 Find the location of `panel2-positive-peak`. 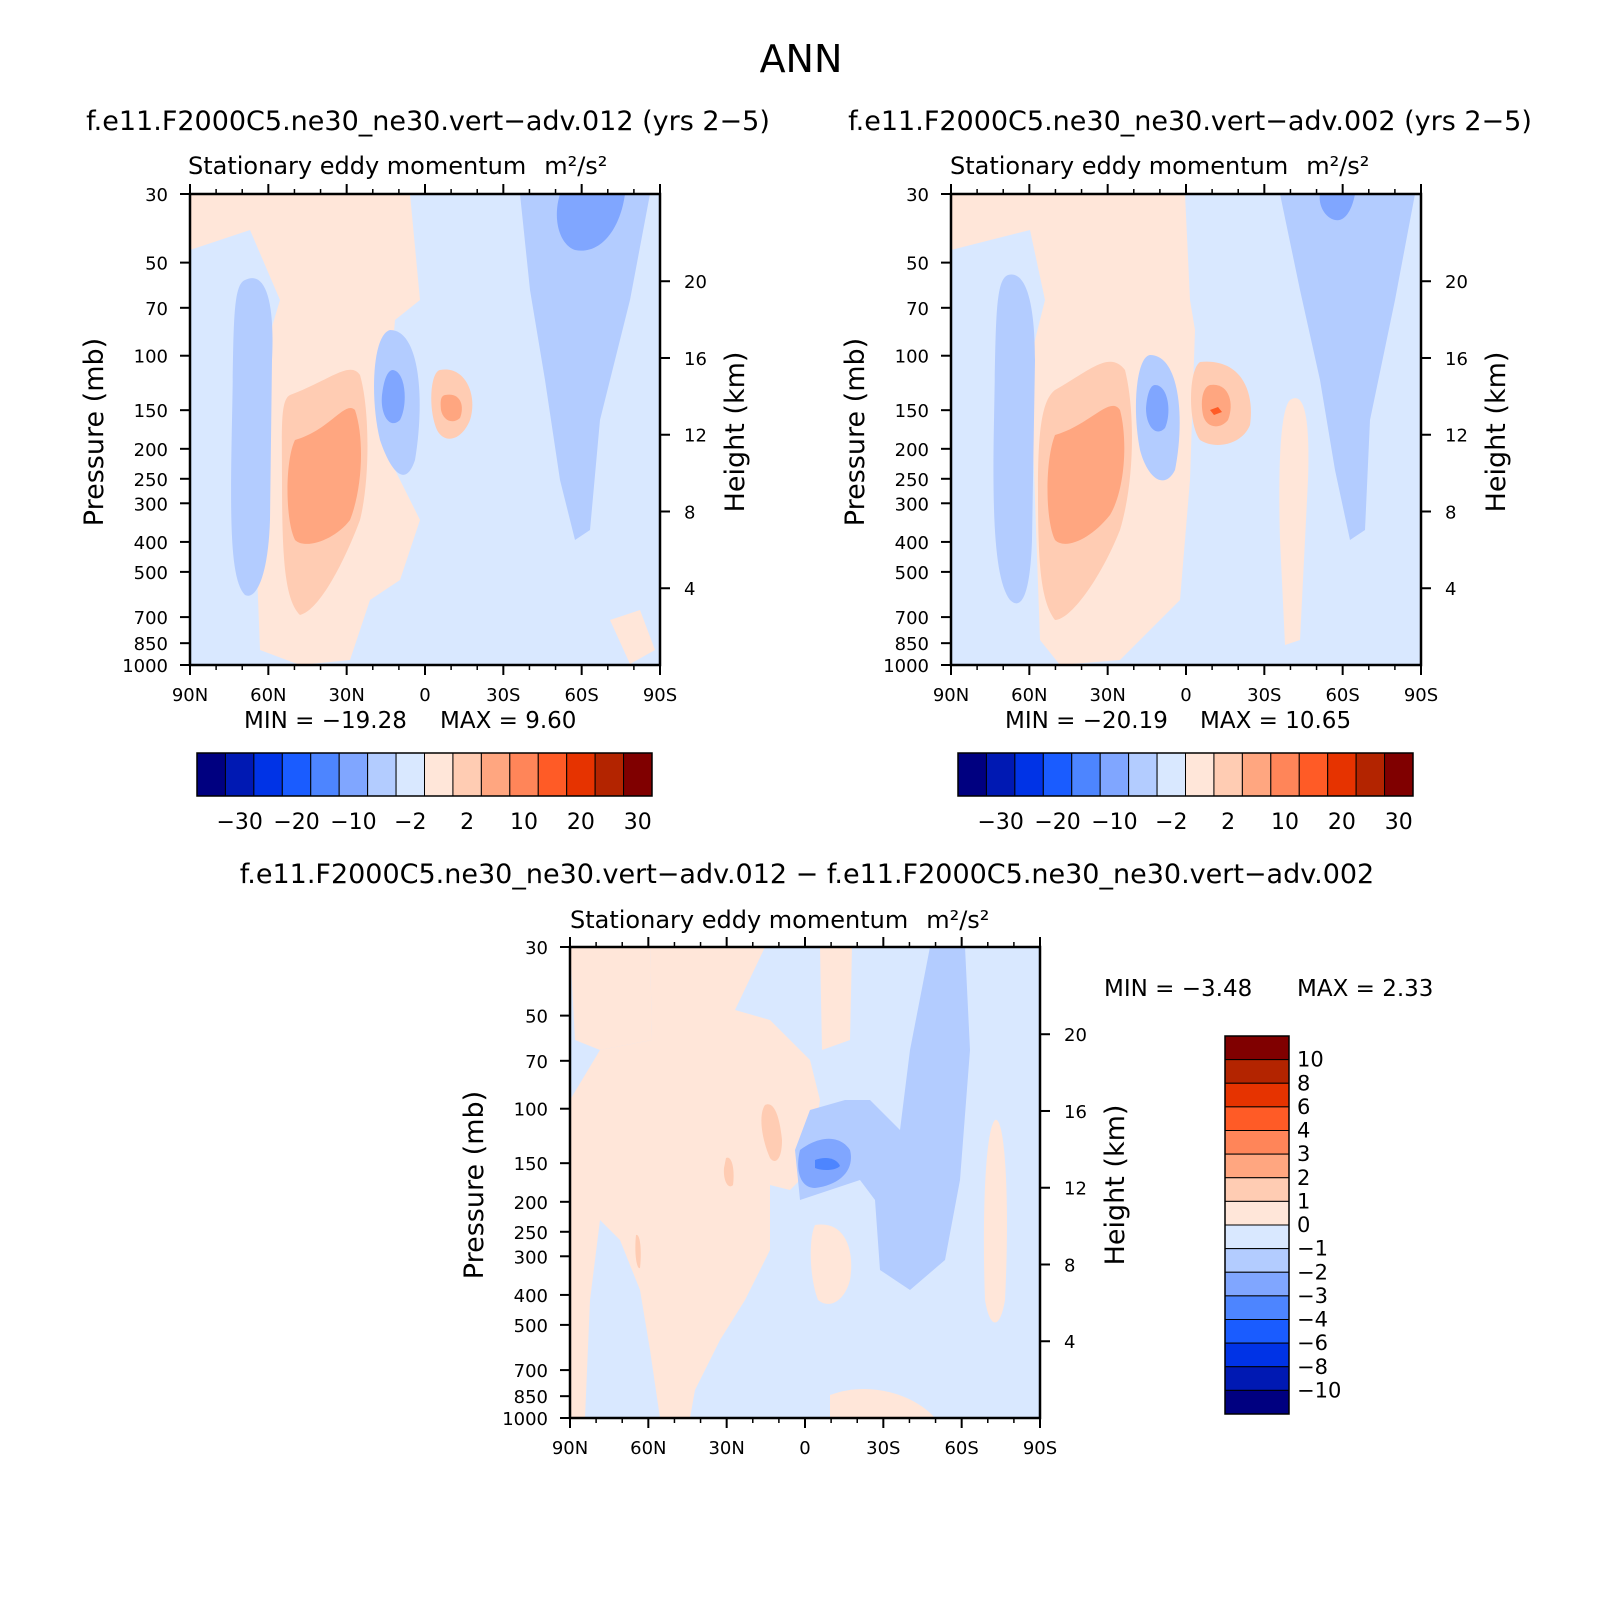

panel2-positive-peak is located at coordinates (1216, 411).